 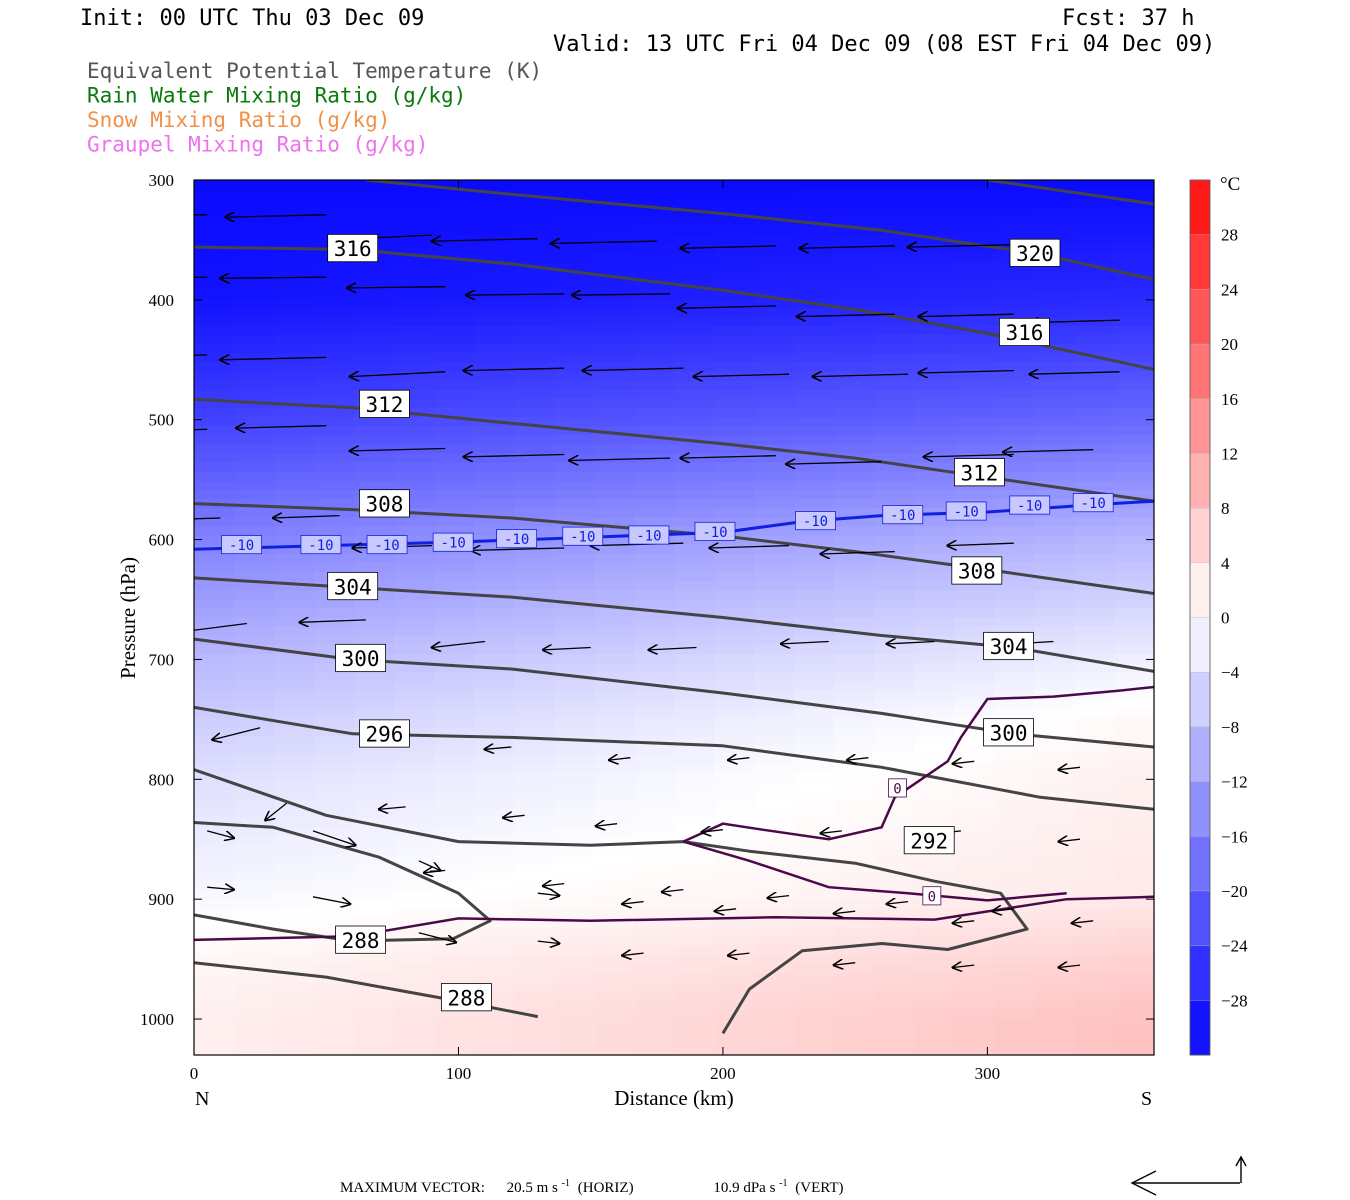 What do you see at coordinates (1009, 733) in the screenshot?
I see `theta-e-label-300-text: 300` at bounding box center [1009, 733].